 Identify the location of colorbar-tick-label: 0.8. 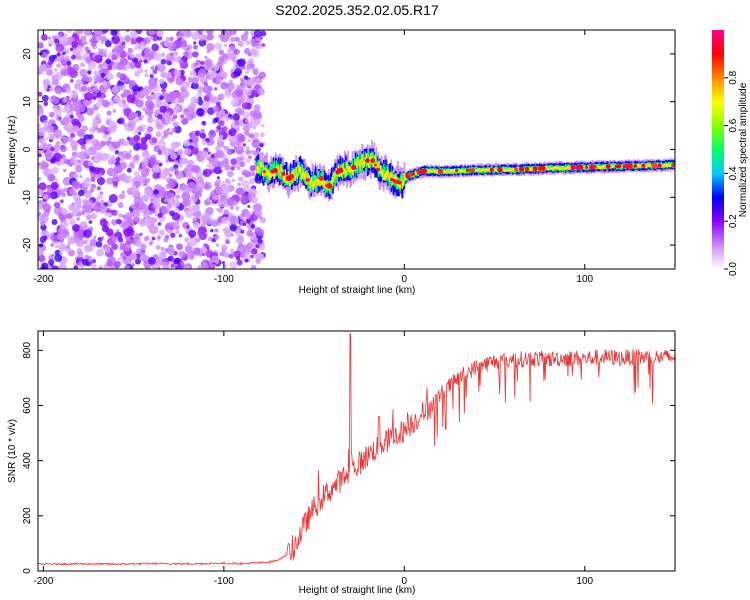
(733, 77).